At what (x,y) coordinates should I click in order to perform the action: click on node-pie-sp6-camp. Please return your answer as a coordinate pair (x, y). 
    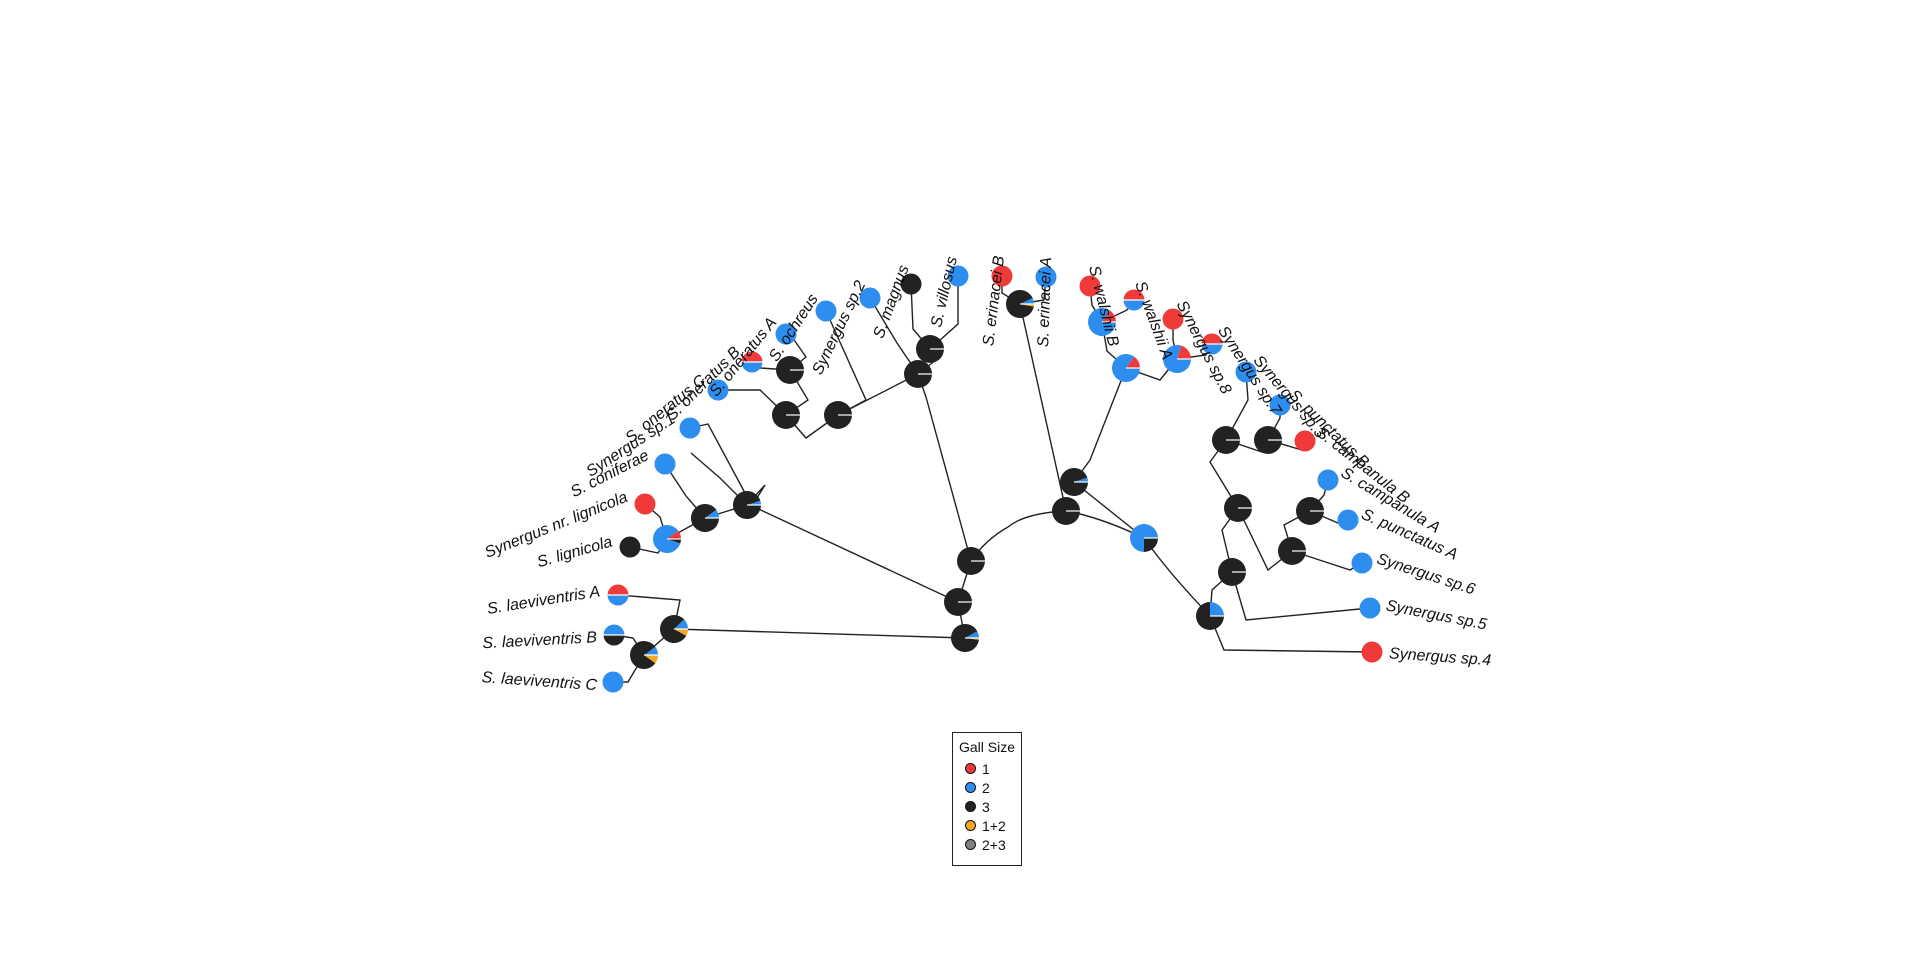
    Looking at the image, I should click on (1292, 551).